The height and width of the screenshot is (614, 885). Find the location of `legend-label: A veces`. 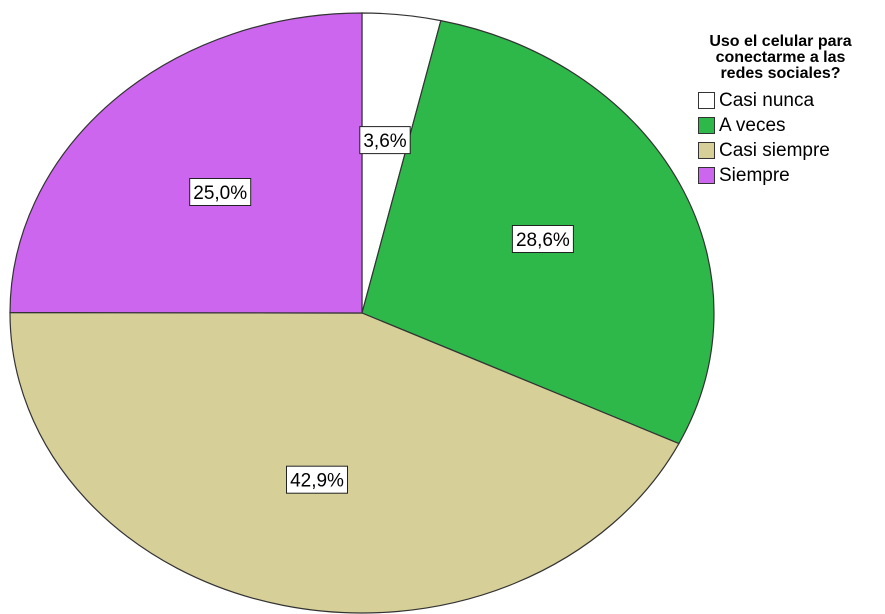

legend-label: A veces is located at coordinates (752, 125).